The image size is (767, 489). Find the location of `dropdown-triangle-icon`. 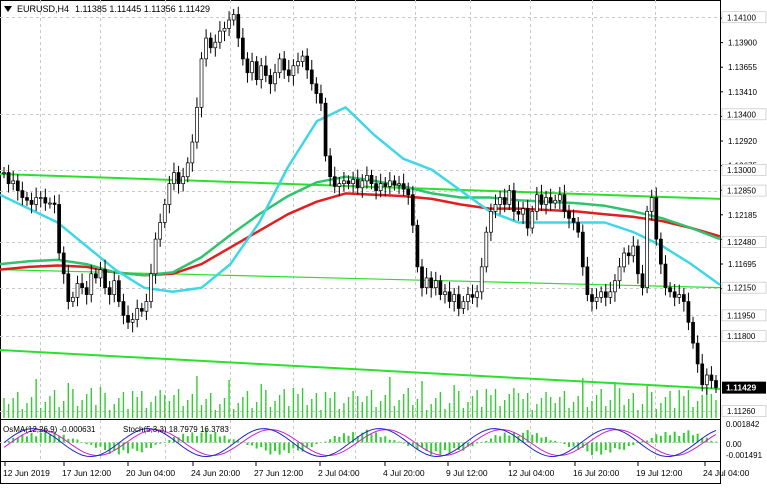

dropdown-triangle-icon is located at coordinates (8, 9).